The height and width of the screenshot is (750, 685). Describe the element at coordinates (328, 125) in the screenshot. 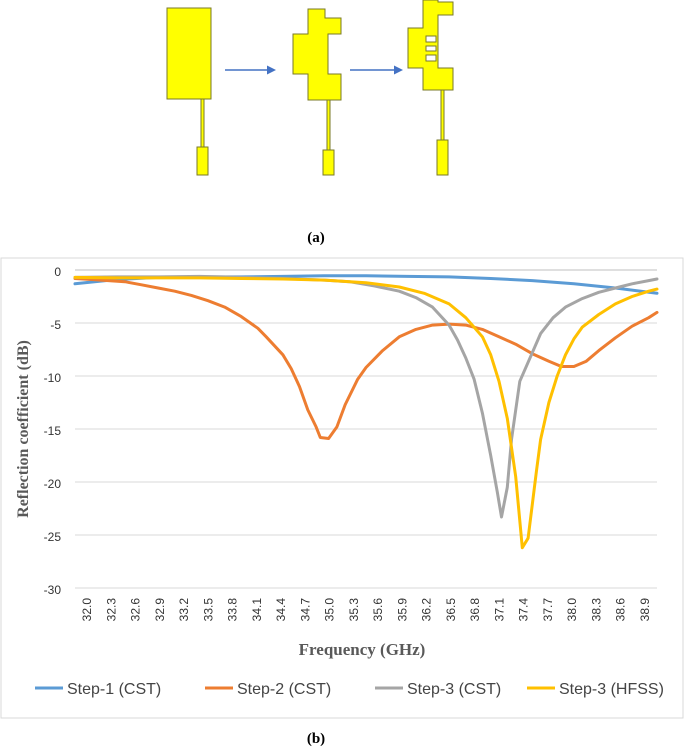

I see `antenna-step-2-feed-line` at that location.